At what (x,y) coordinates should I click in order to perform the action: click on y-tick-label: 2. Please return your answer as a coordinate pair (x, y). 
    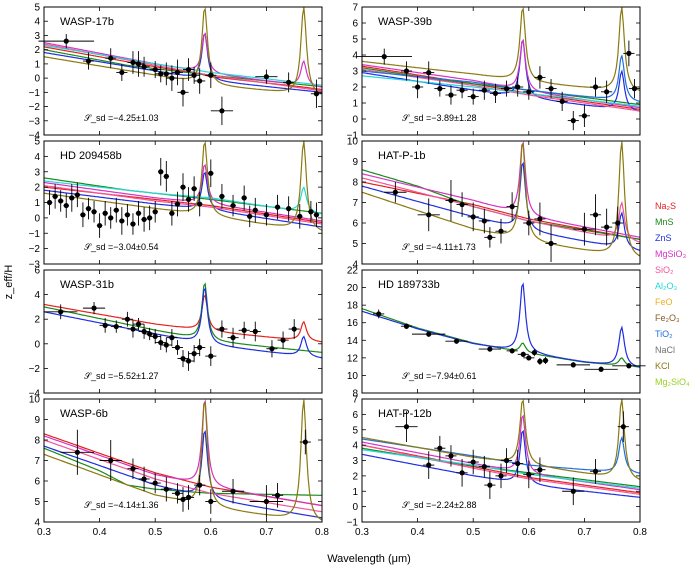
    Looking at the image, I should click on (355, 88).